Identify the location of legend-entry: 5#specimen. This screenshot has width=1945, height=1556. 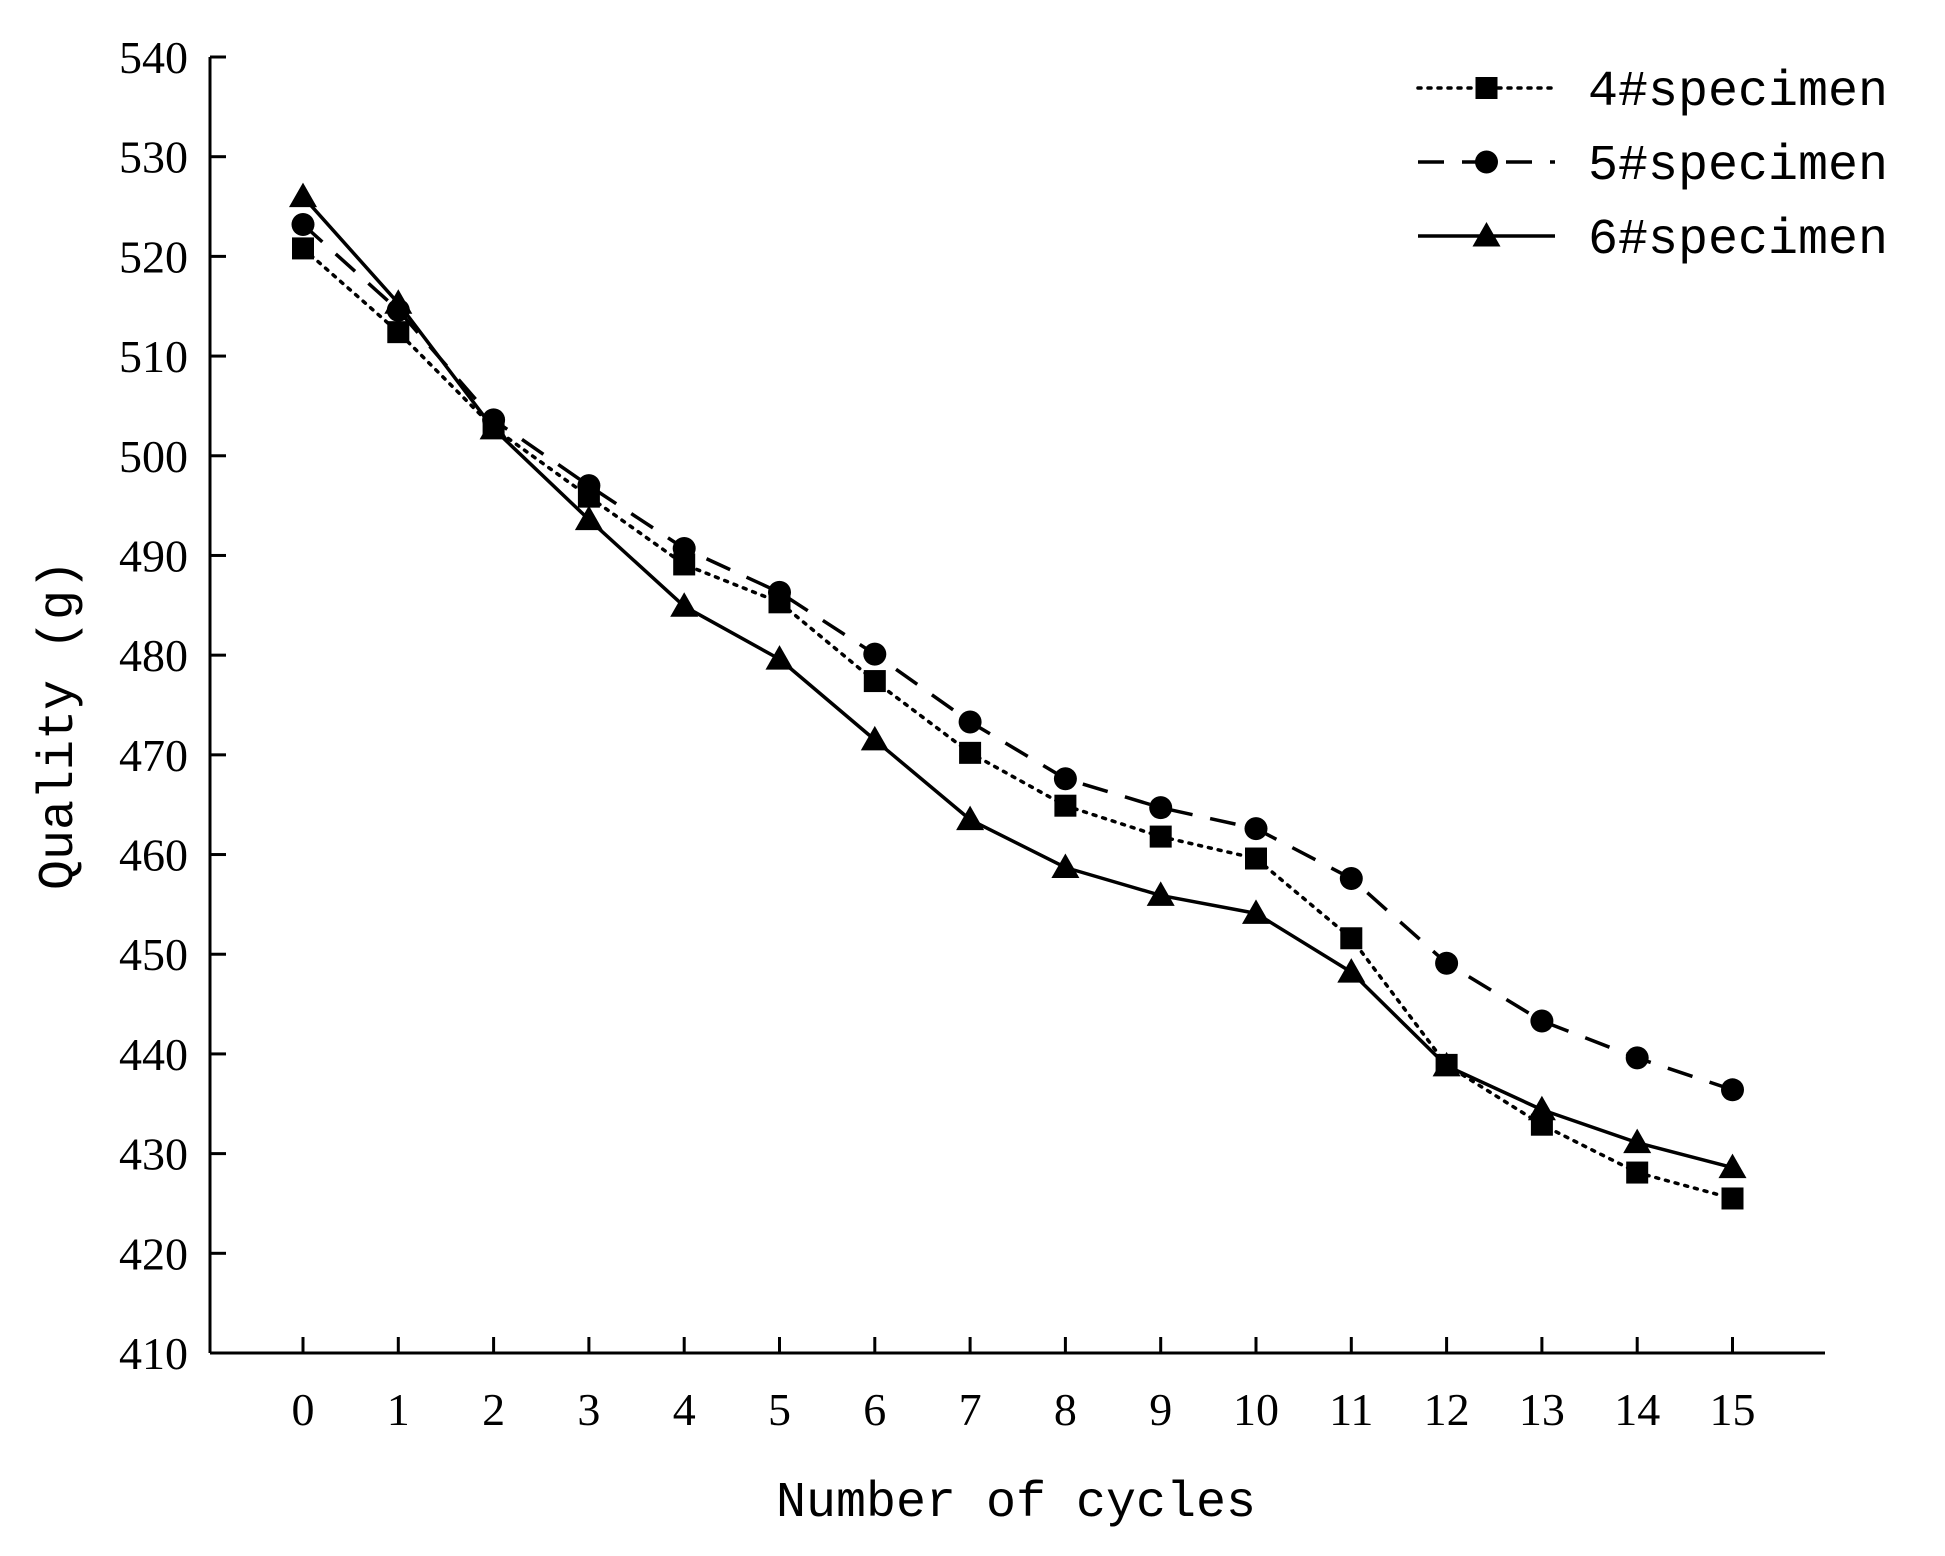
(1653, 166).